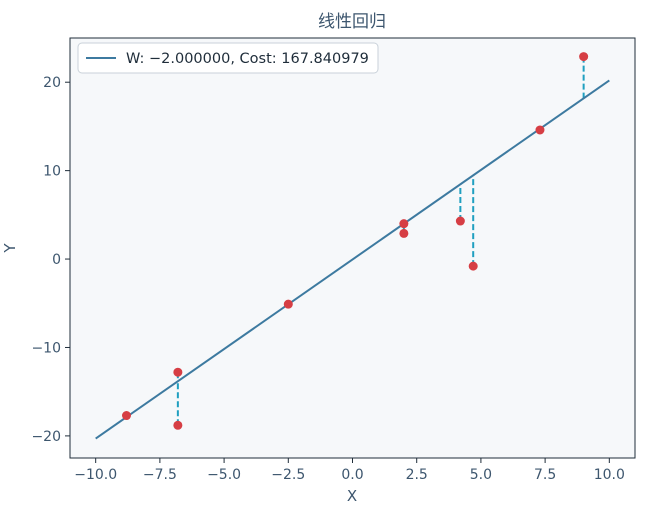  I want to click on x-axis-label: X, so click(352, 496).